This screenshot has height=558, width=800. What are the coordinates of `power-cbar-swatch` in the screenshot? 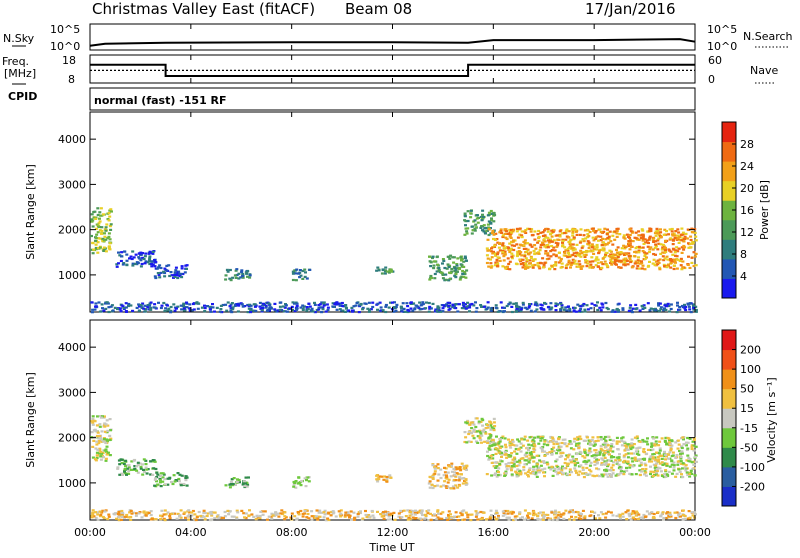 It's located at (729, 171).